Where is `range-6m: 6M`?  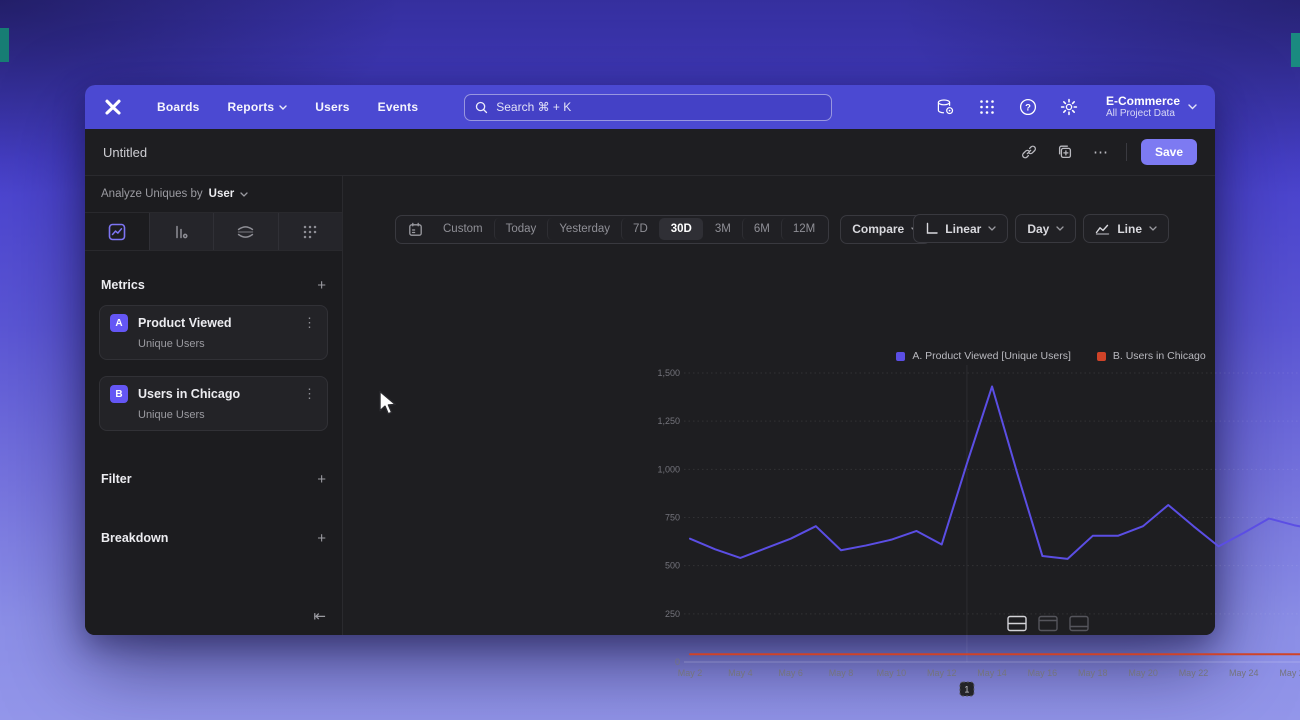 range-6m: 6M is located at coordinates (761, 229).